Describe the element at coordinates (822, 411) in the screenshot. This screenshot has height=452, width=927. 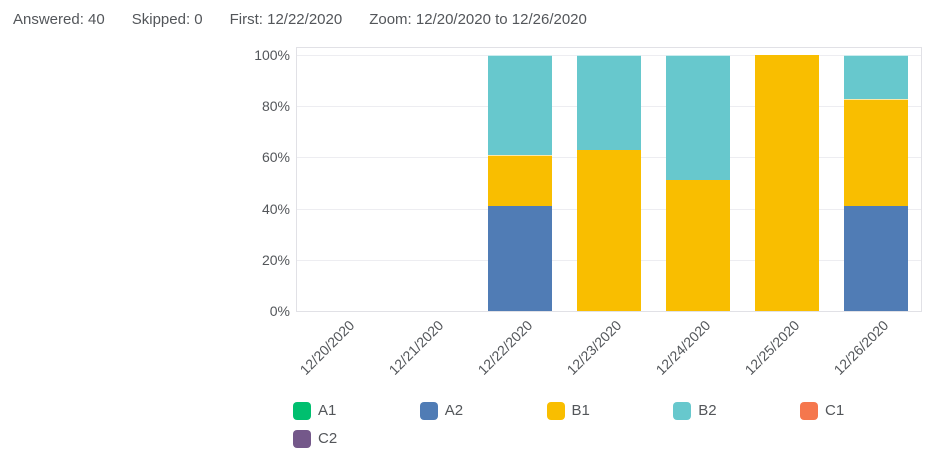
I see `legend-item-c1: C1` at that location.